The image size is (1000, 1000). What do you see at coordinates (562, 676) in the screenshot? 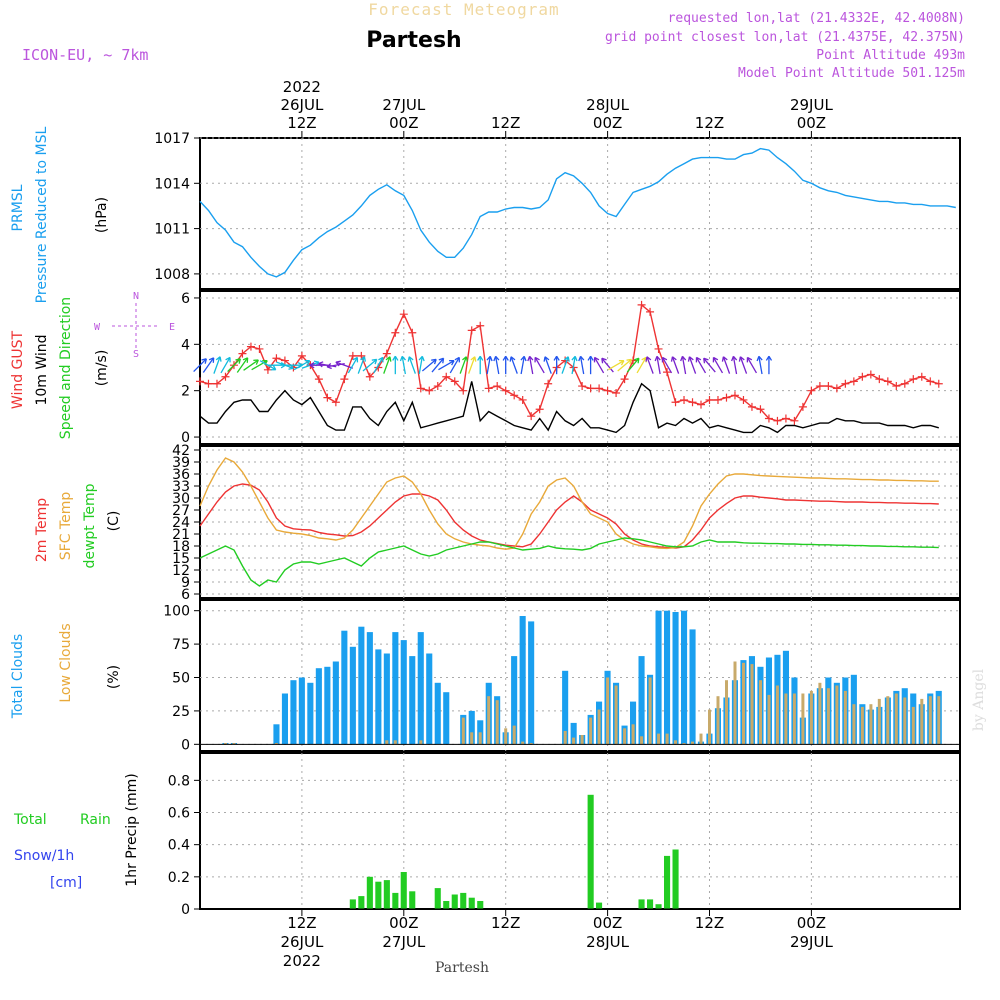
I see `clouds-panel: 0 25 50 75 100` at bounding box center [562, 676].